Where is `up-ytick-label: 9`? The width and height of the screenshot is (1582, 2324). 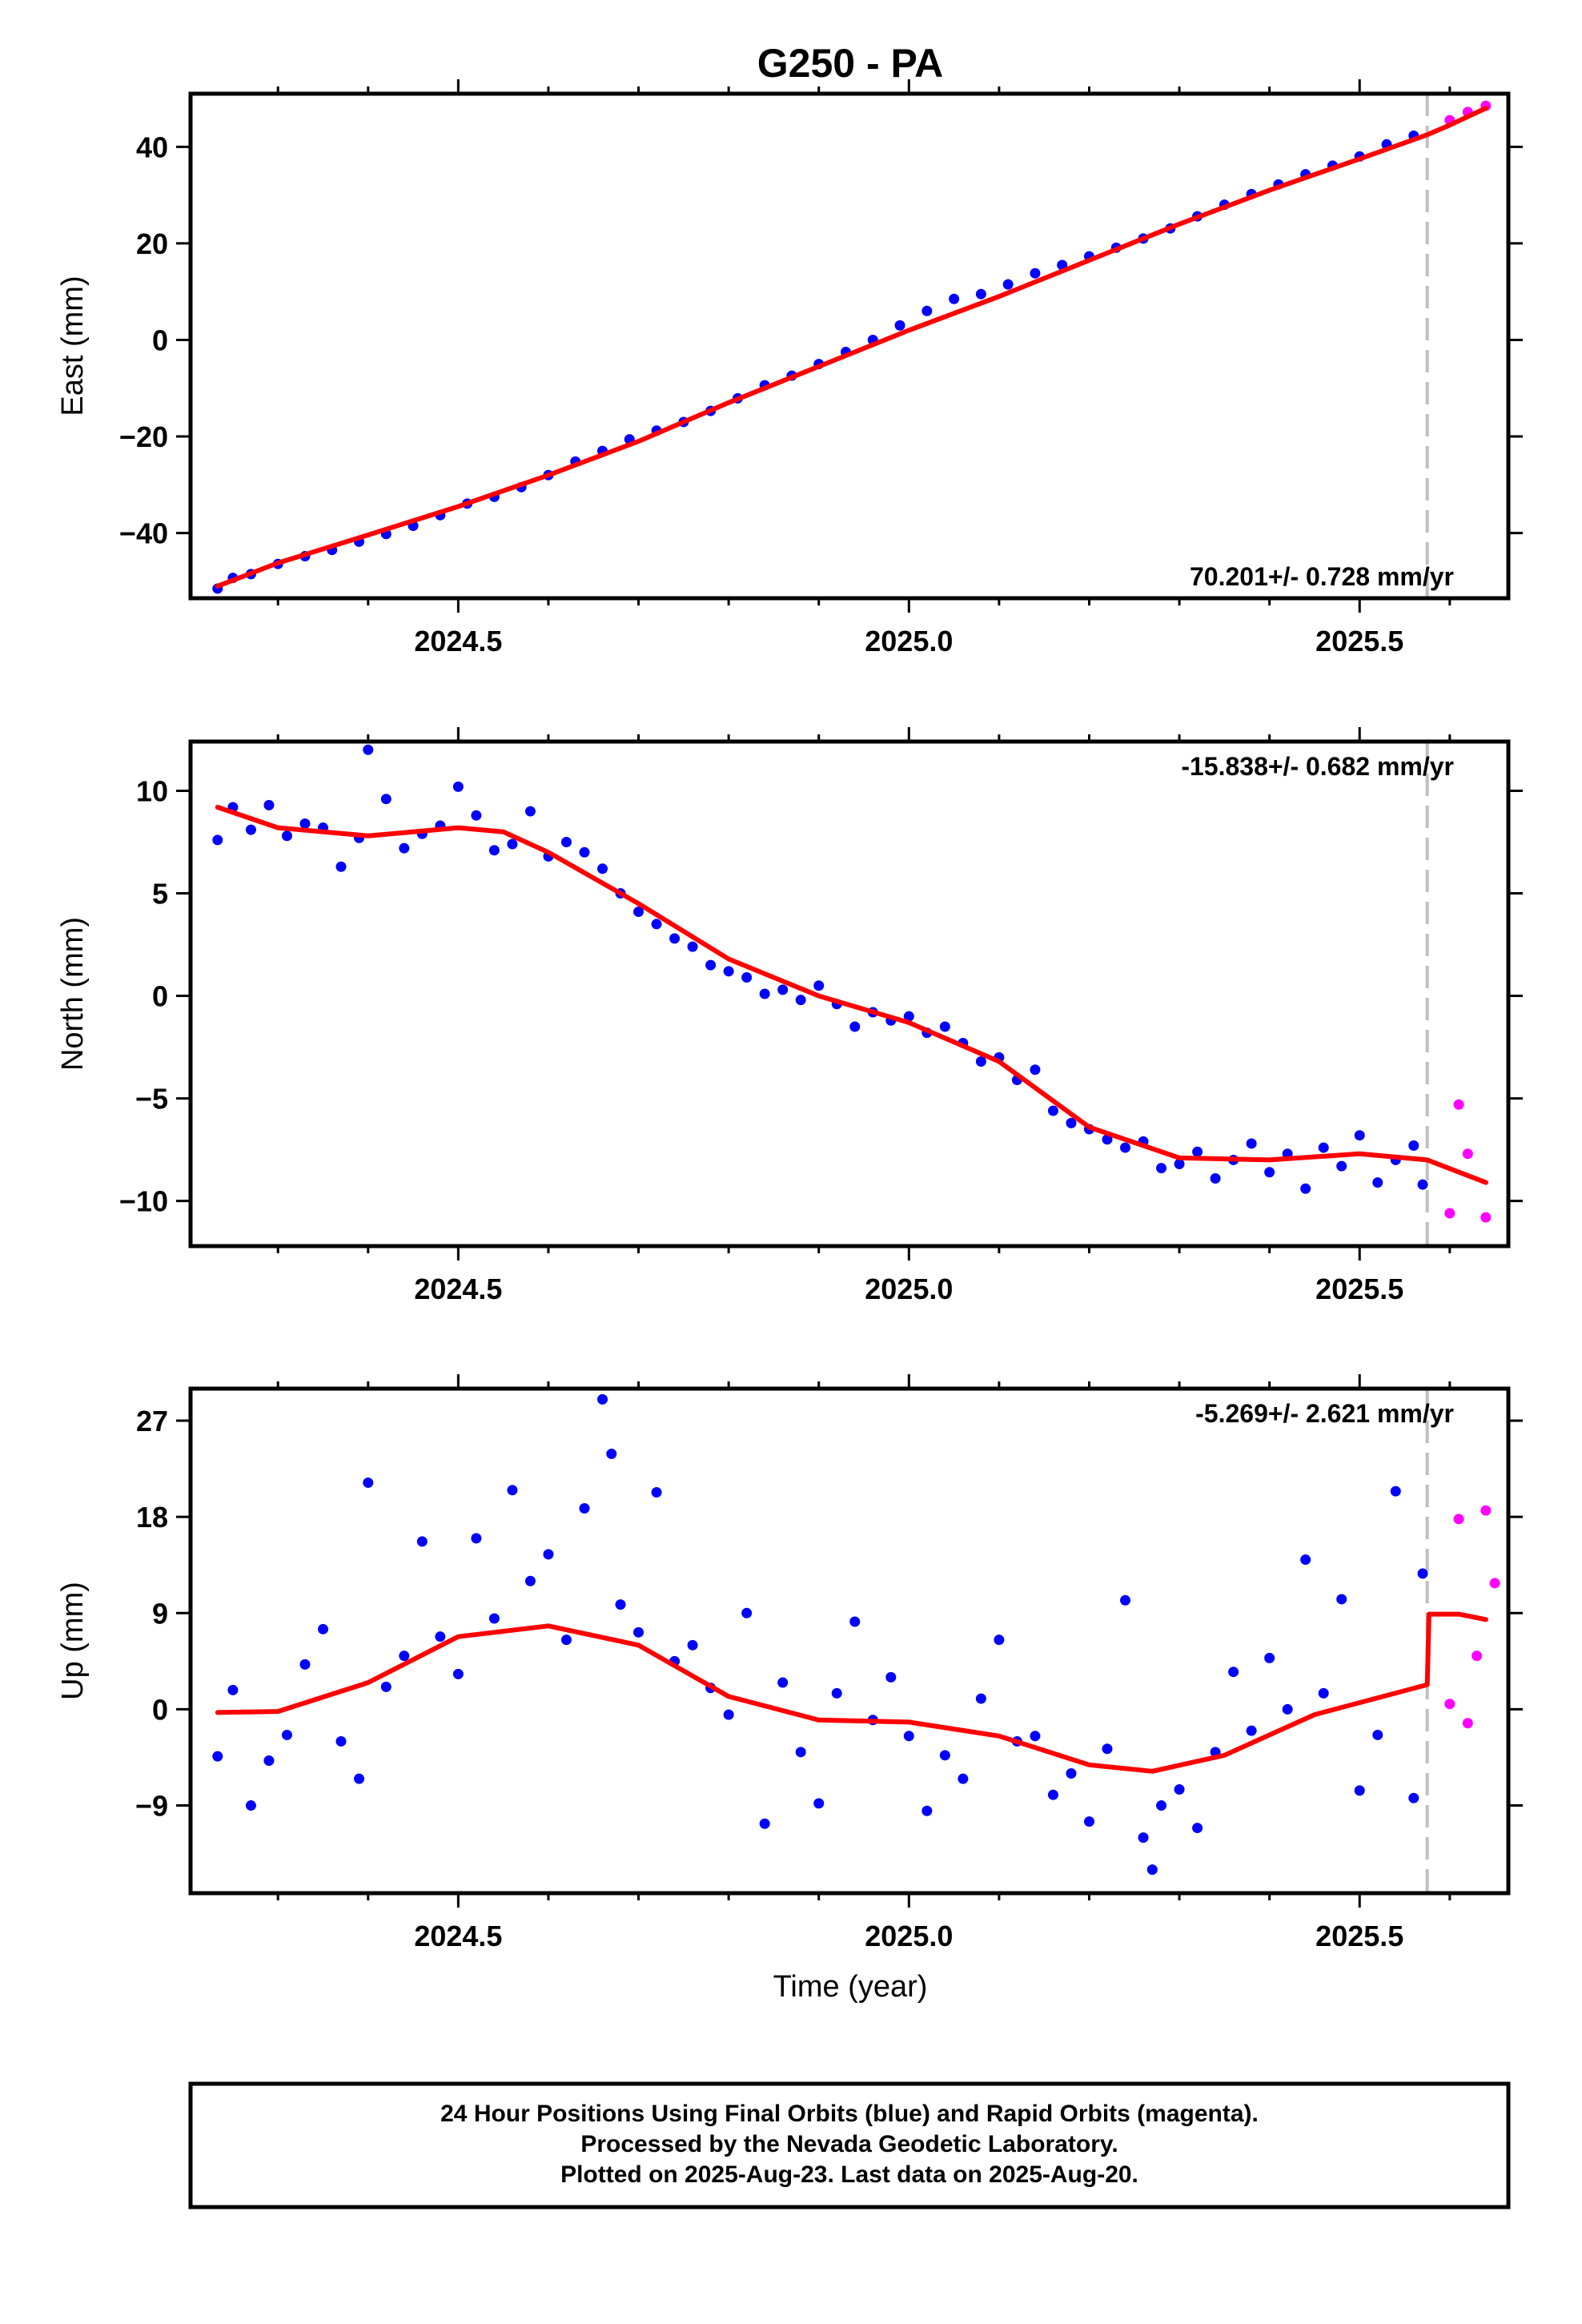 up-ytick-label: 9 is located at coordinates (160, 1613).